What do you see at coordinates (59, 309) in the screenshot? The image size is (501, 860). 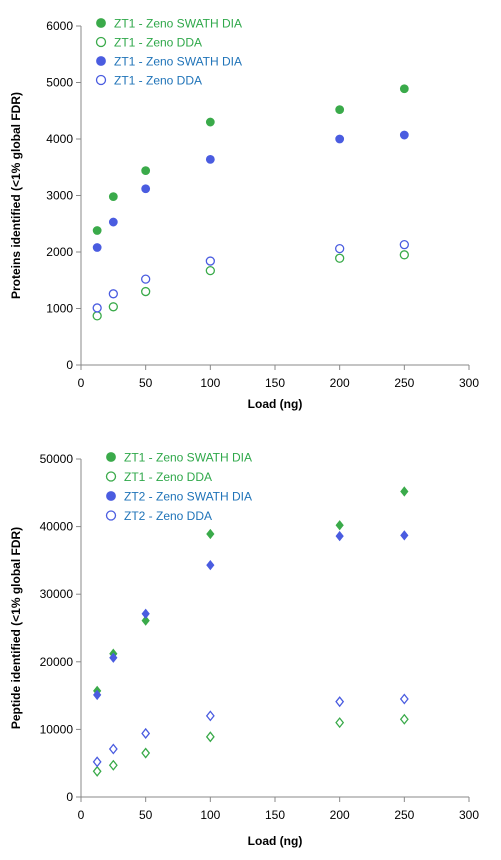 I see `y-tick-label: 1000` at bounding box center [59, 309].